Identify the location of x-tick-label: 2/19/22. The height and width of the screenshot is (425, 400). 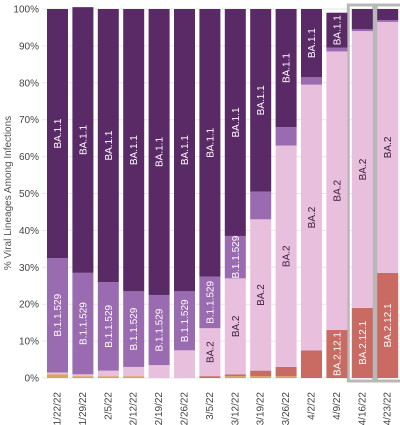
(159, 408).